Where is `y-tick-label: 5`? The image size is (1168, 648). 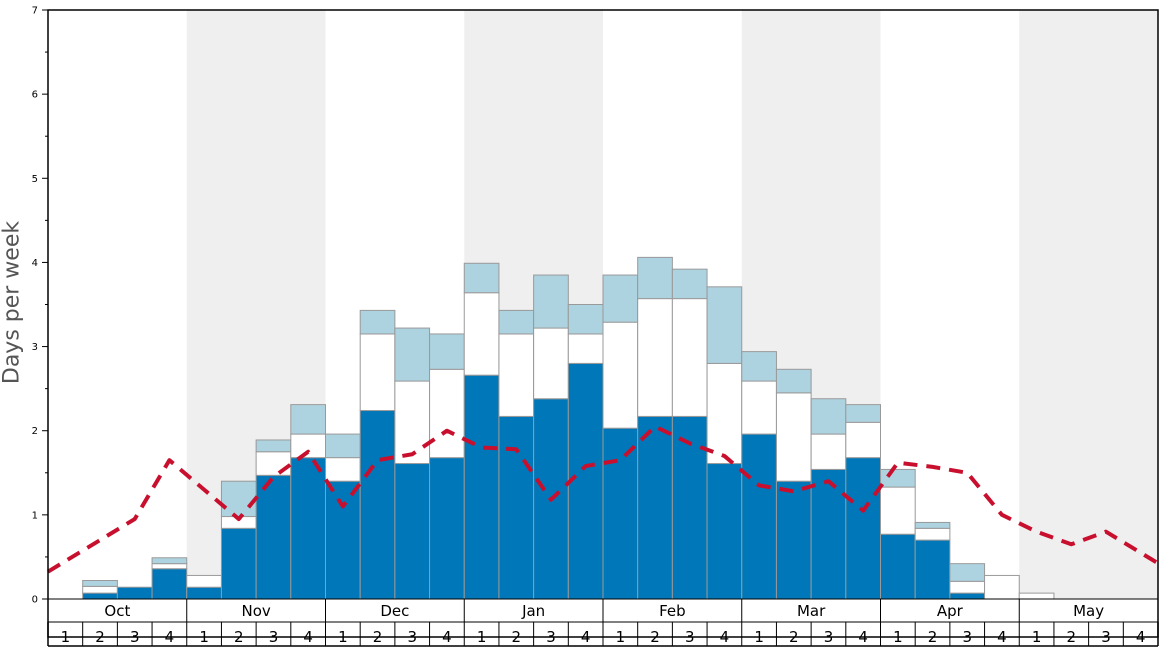 y-tick-label: 5 is located at coordinates (35, 179).